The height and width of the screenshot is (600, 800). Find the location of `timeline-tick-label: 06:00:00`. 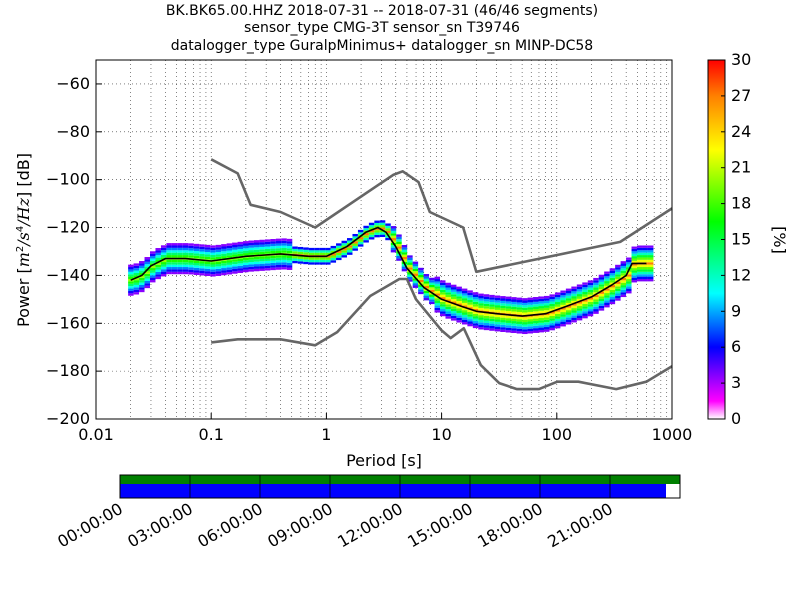

timeline-tick-label: 06:00:00 is located at coordinates (230, 525).